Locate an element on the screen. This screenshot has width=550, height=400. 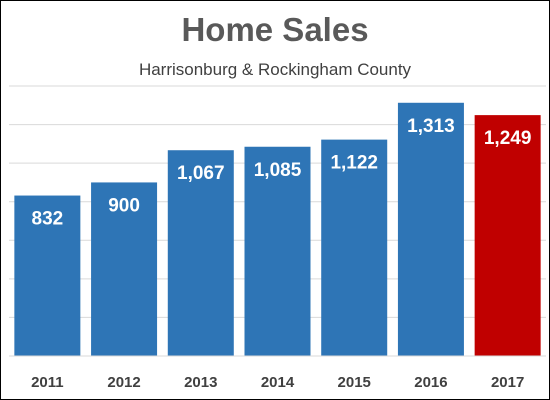
x-tick-label-2017: 2017 is located at coordinates (507, 382).